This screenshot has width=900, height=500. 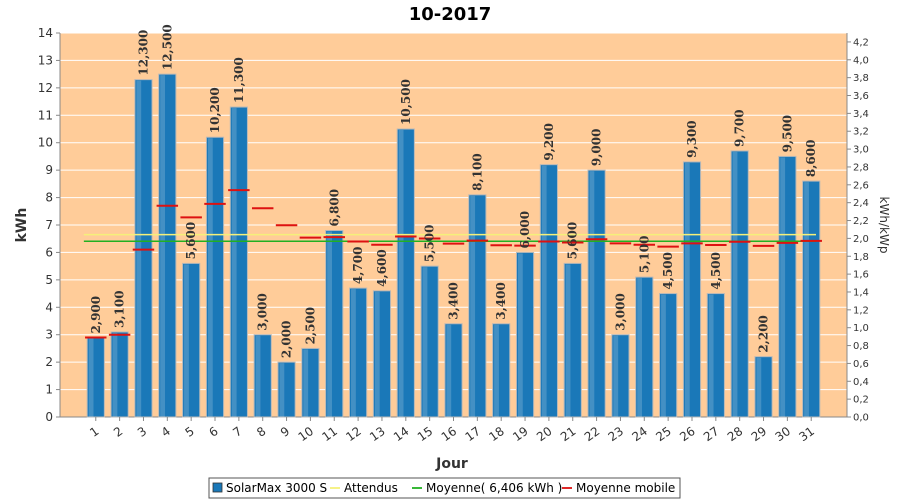 I want to click on x-tick-label: 30, so click(x=783, y=434).